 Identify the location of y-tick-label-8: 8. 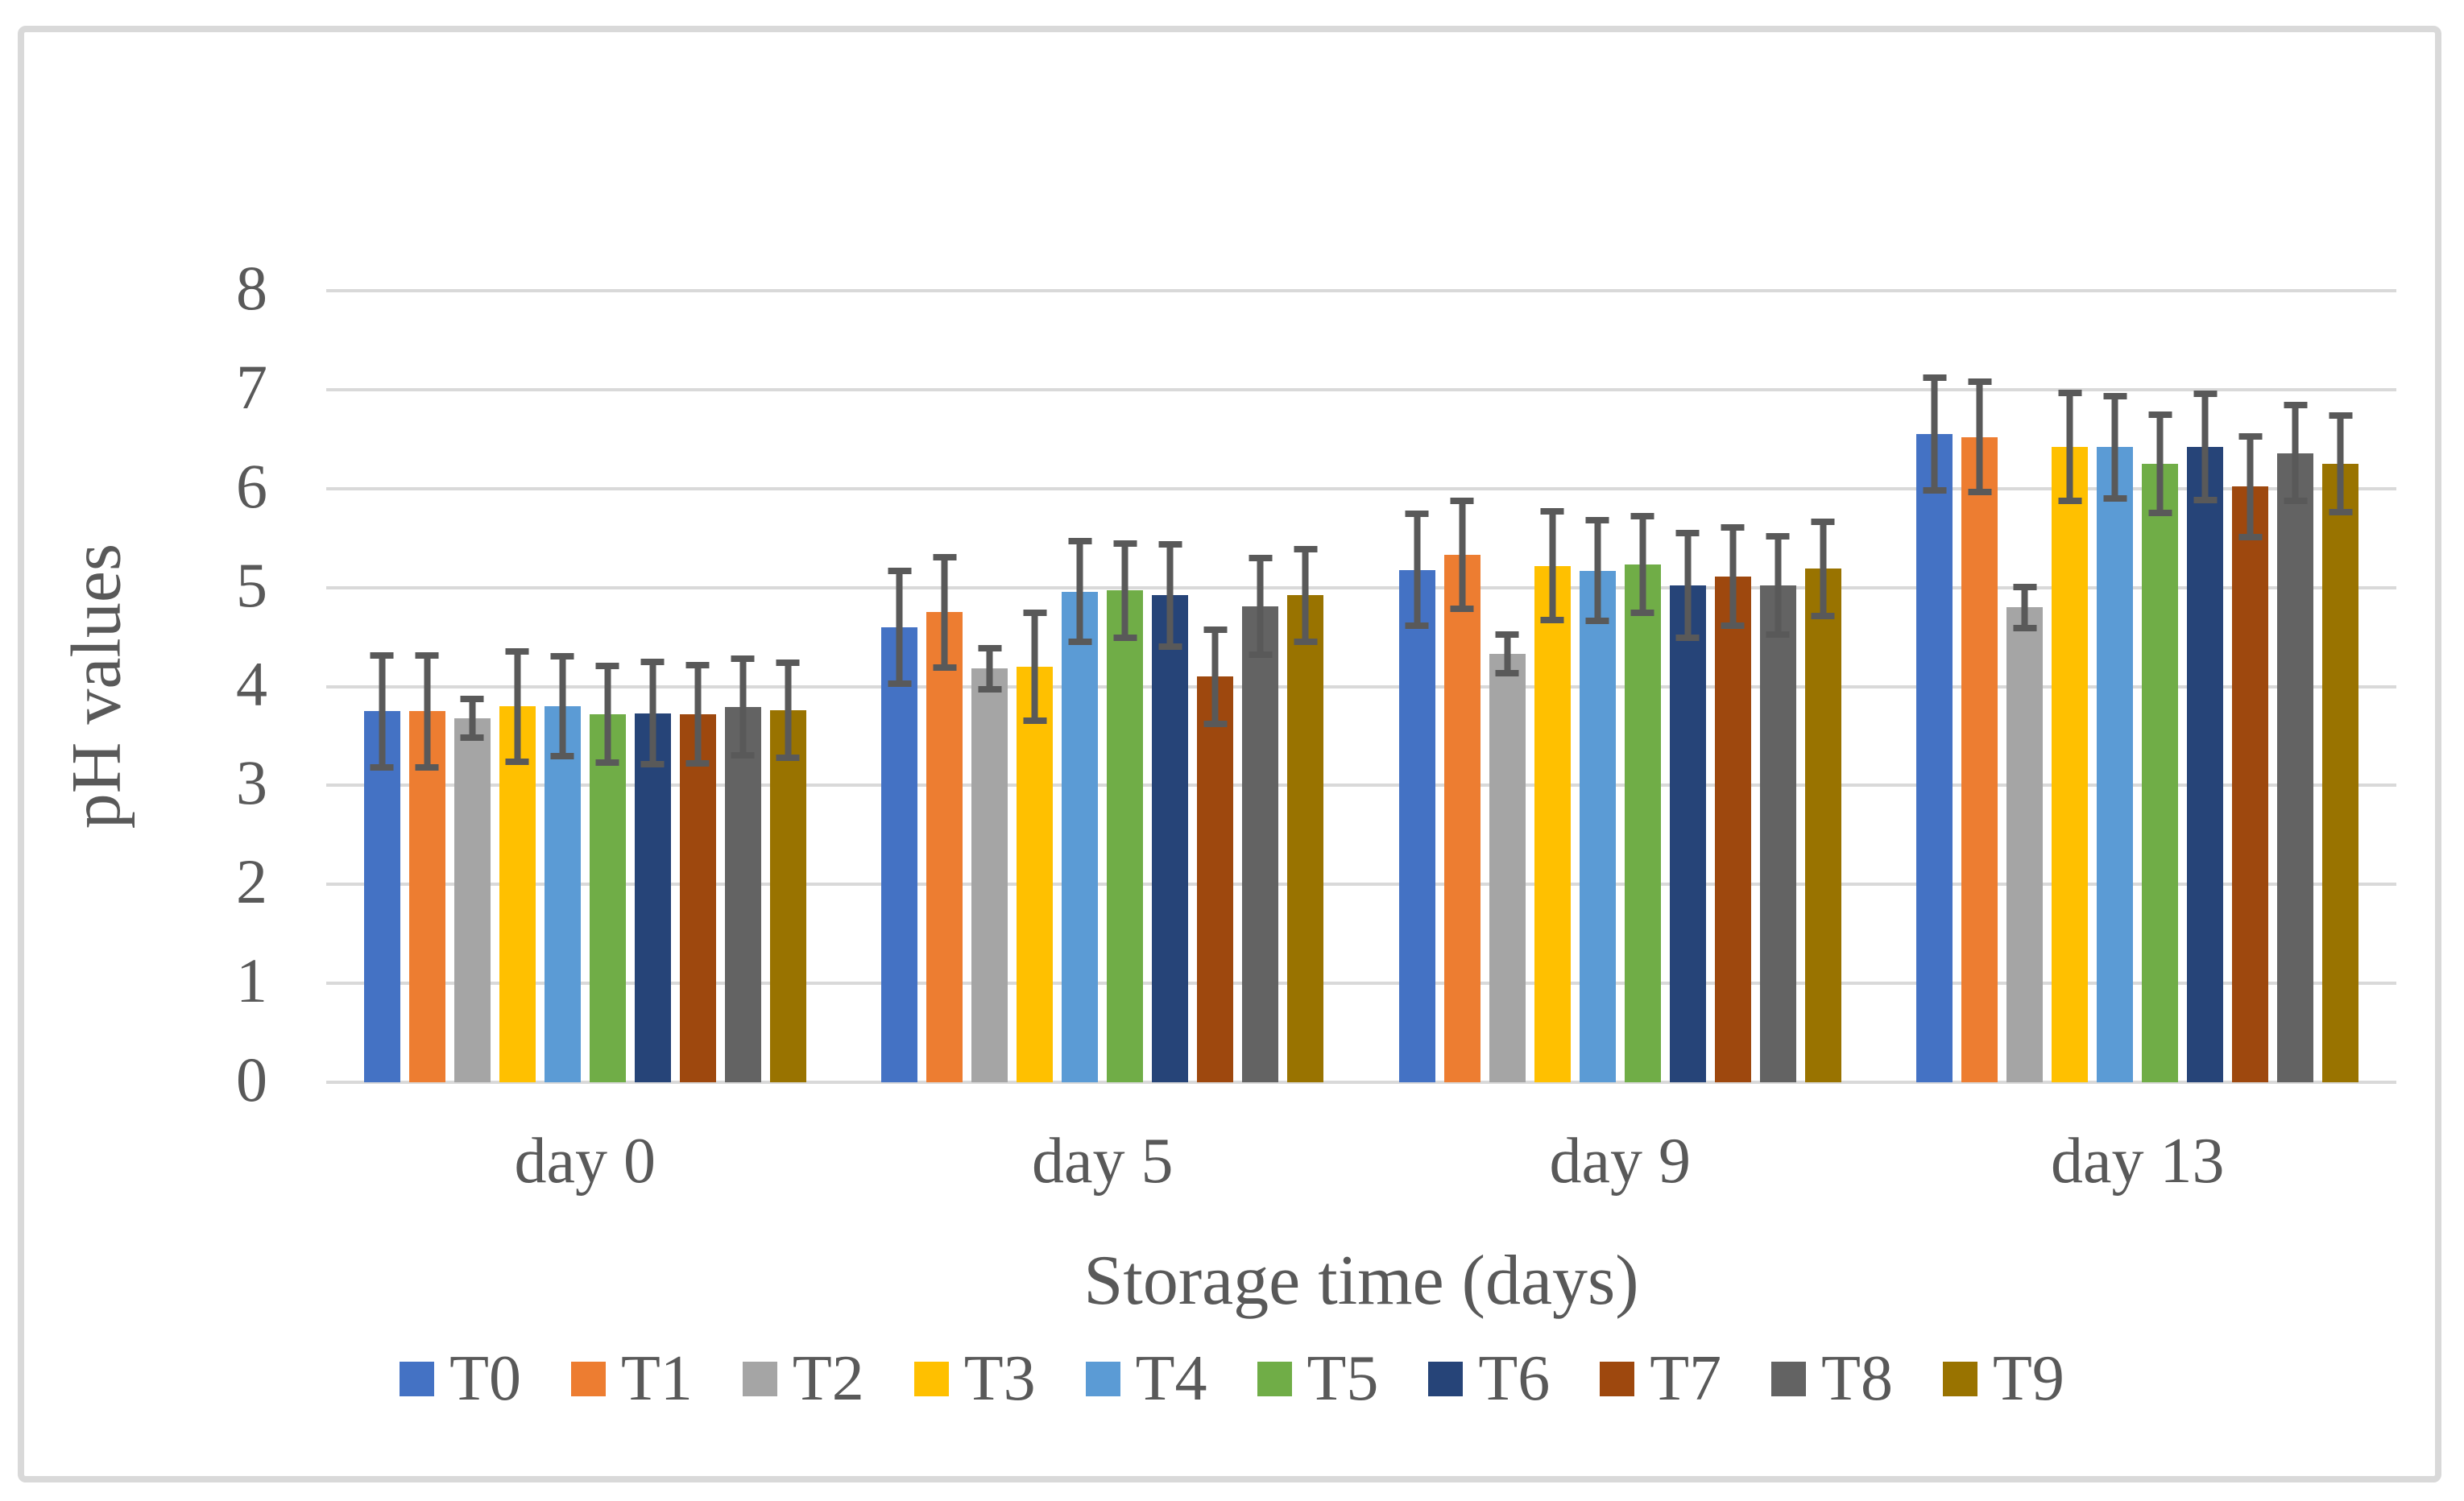
(251, 287).